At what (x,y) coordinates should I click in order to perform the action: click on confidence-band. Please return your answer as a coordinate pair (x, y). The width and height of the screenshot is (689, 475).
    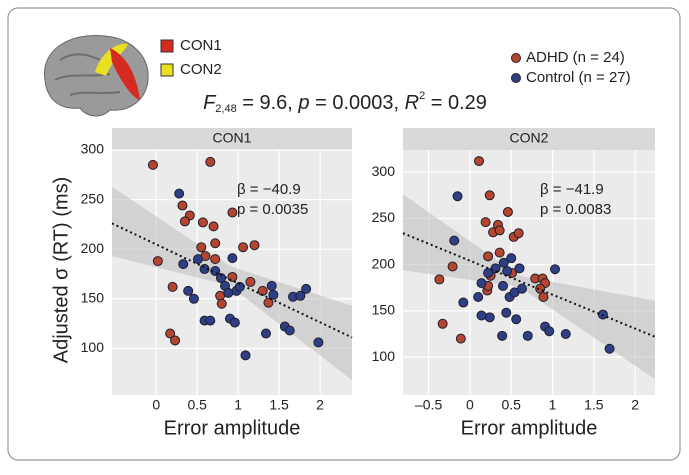
    Looking at the image, I should click on (529, 287).